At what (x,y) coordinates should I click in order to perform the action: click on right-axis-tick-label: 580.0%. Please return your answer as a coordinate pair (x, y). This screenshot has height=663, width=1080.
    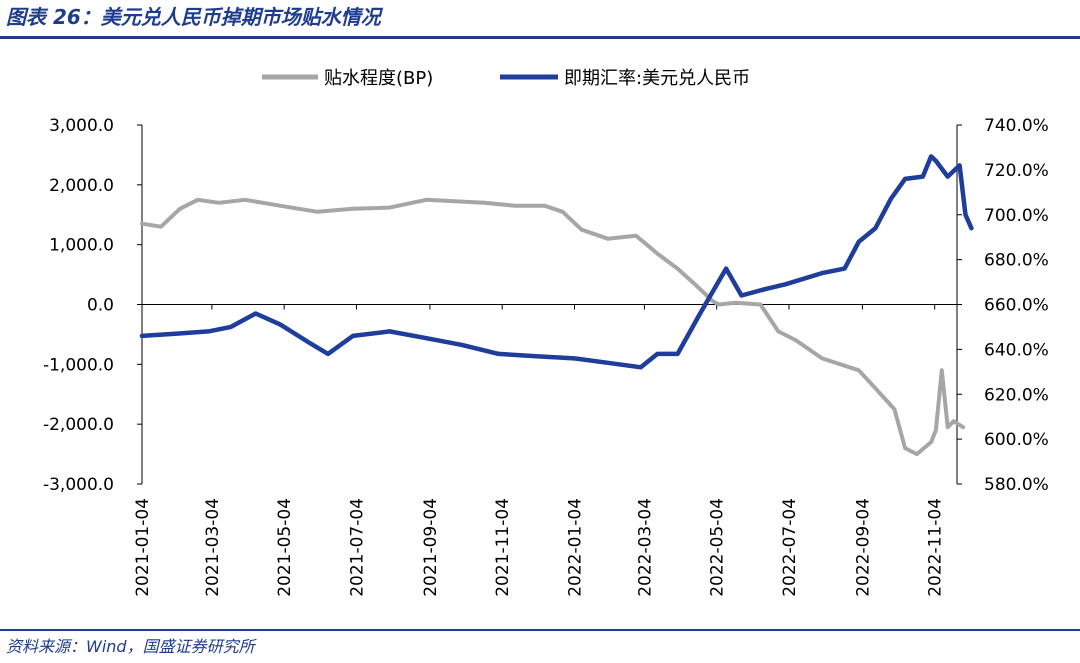
    Looking at the image, I should click on (1016, 485).